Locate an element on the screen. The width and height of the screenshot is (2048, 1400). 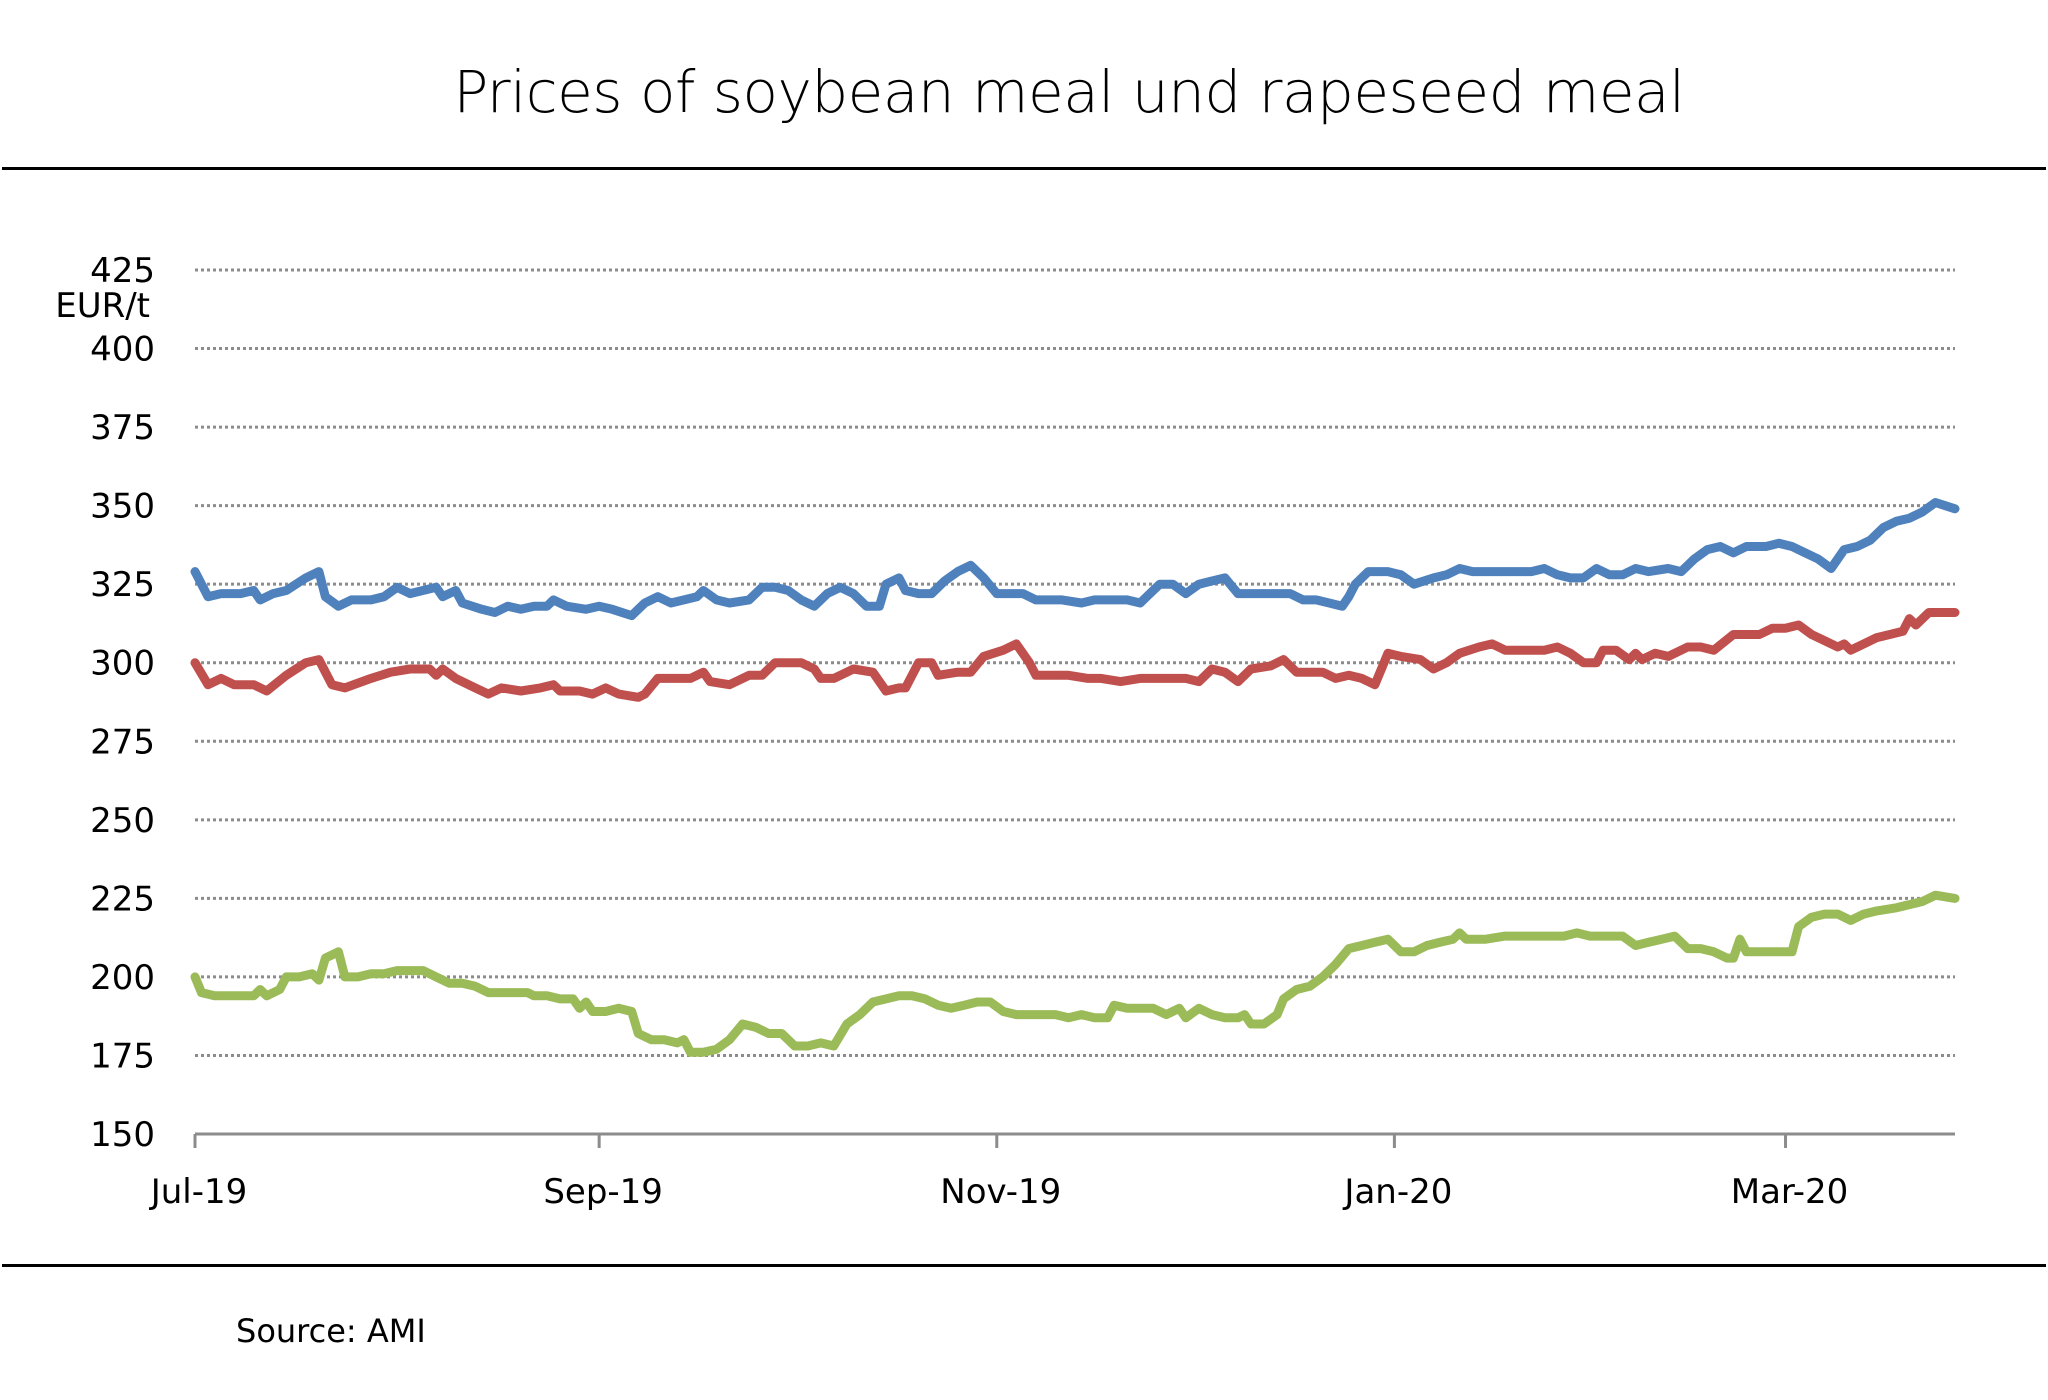
y-tick-label: 325 is located at coordinates (122, 585).